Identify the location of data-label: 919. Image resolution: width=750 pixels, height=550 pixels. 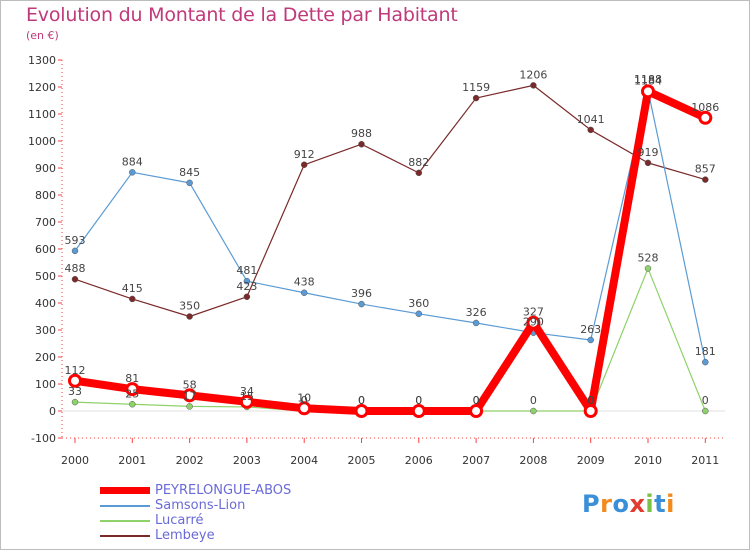
(648, 152).